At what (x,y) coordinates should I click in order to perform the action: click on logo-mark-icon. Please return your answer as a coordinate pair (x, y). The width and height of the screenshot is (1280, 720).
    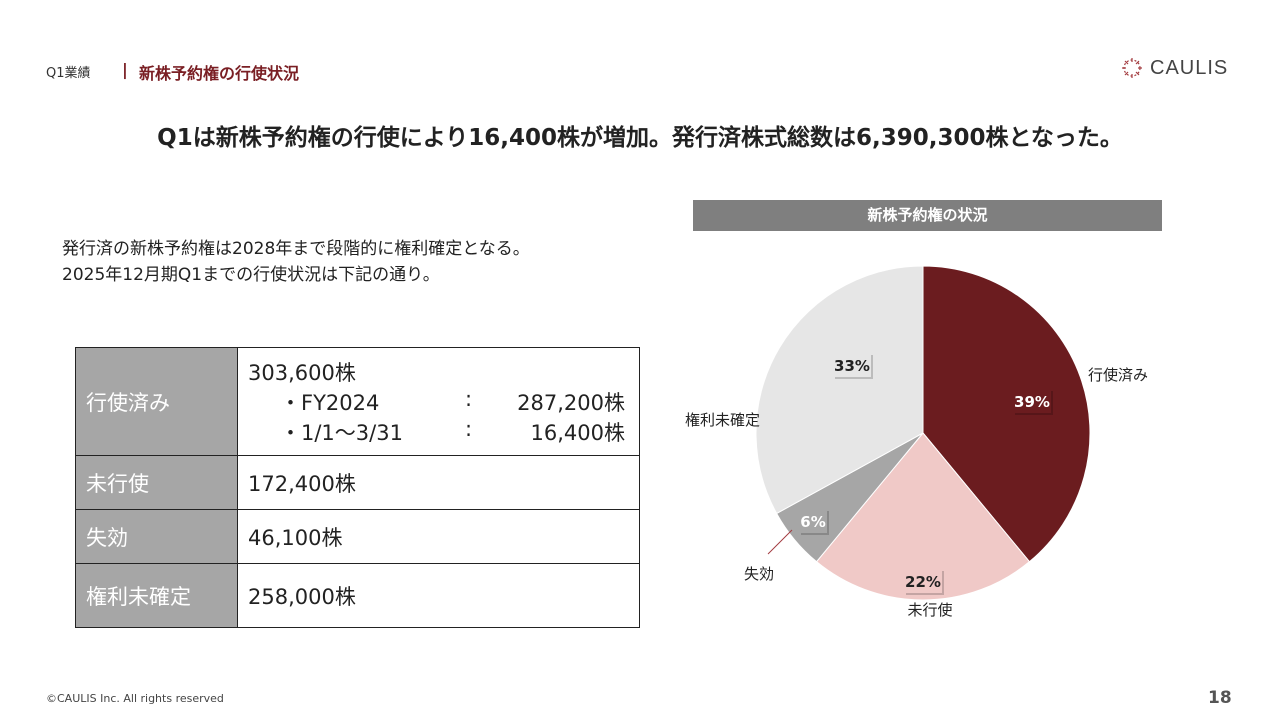
    Looking at the image, I should click on (1132, 68).